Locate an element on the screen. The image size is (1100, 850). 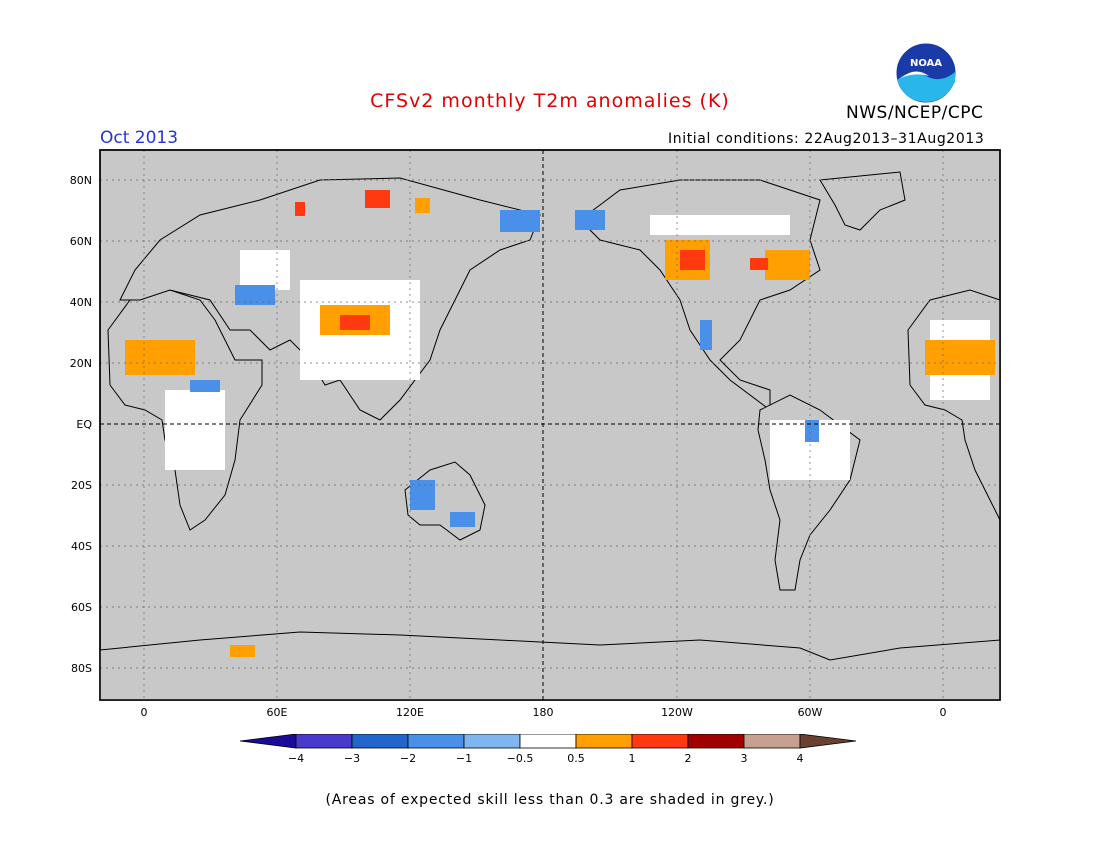
patch-mexico-blue is located at coordinates (706, 335).